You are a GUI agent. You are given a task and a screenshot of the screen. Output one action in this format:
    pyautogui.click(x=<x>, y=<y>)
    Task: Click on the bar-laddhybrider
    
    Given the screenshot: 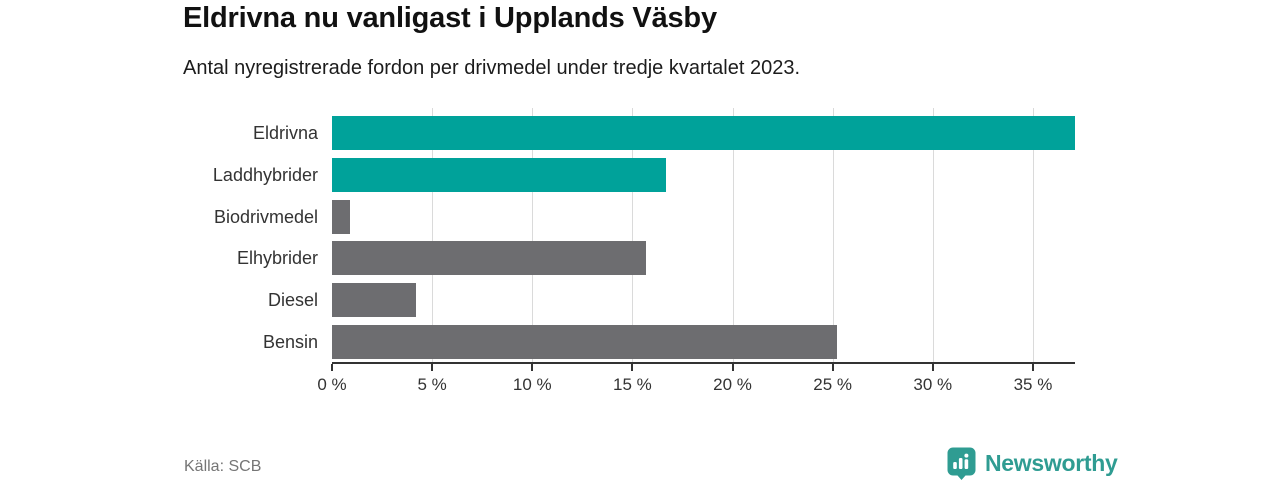 What is the action you would take?
    pyautogui.click(x=499, y=174)
    